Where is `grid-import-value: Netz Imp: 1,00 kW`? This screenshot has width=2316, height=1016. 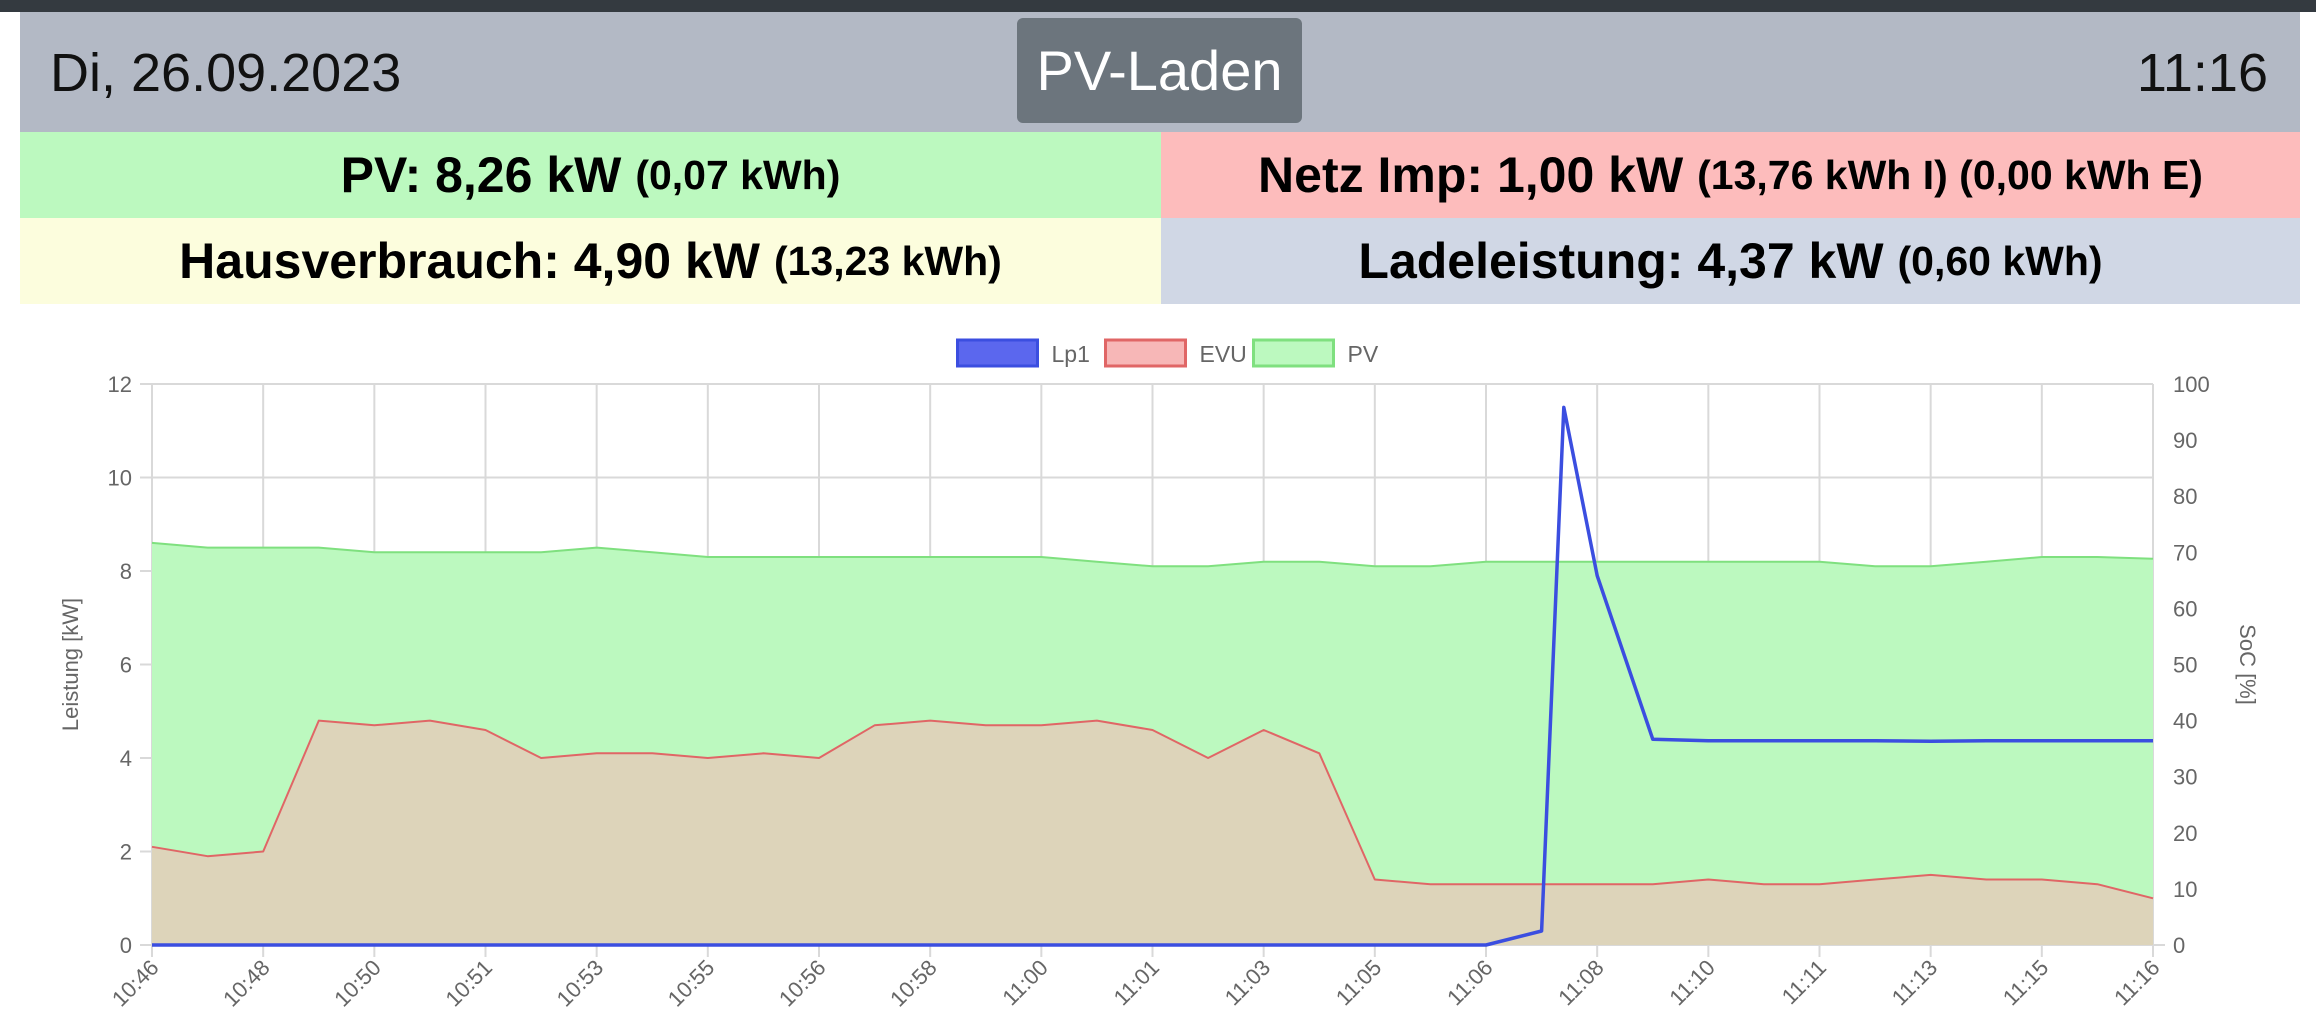 grid-import-value: Netz Imp: 1,00 kW is located at coordinates (1471, 175).